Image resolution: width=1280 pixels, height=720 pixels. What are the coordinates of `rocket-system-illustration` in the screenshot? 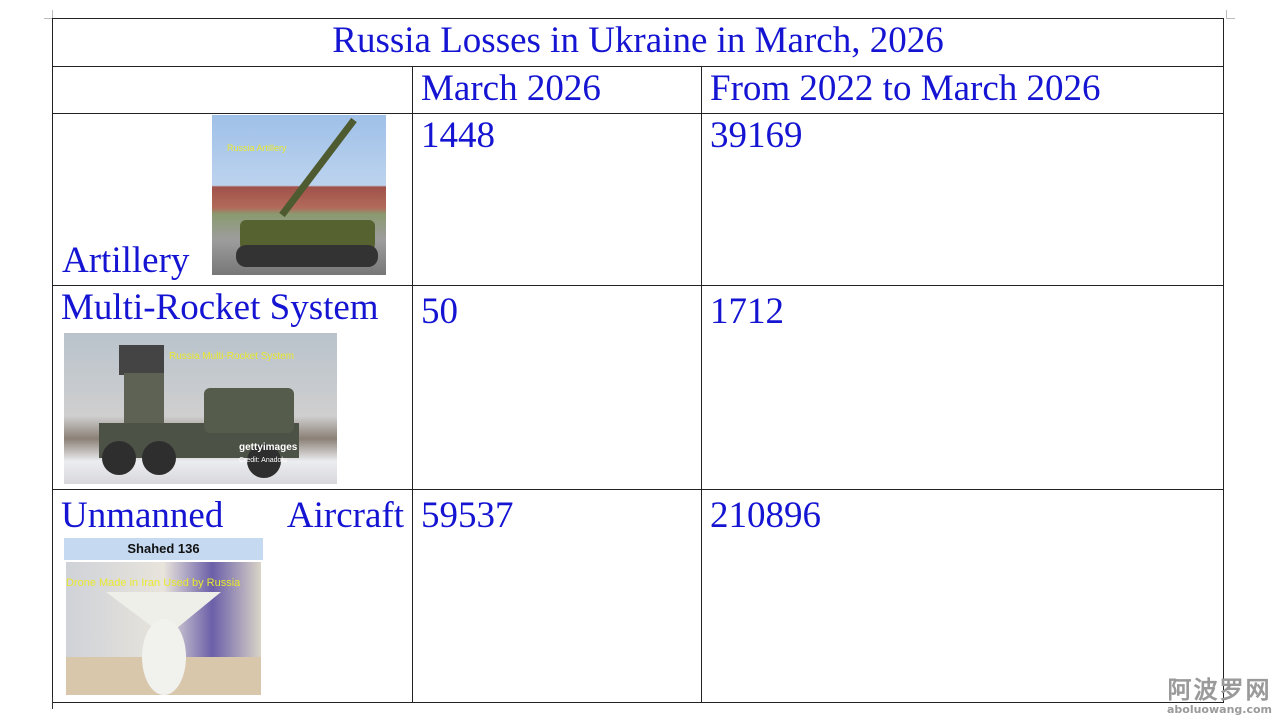 It's located at (199, 411).